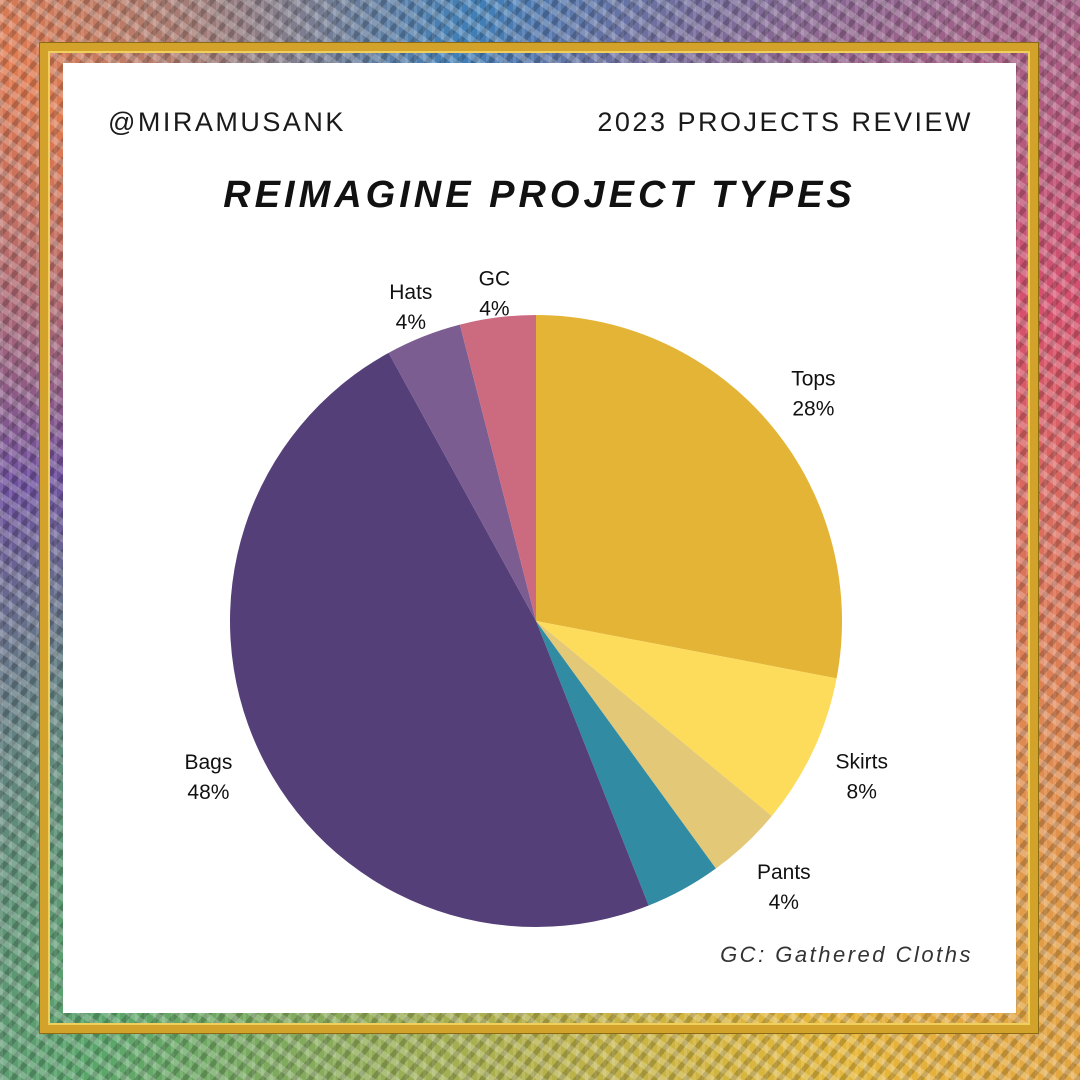  I want to click on slice-value-hats: 4%, so click(411, 322).